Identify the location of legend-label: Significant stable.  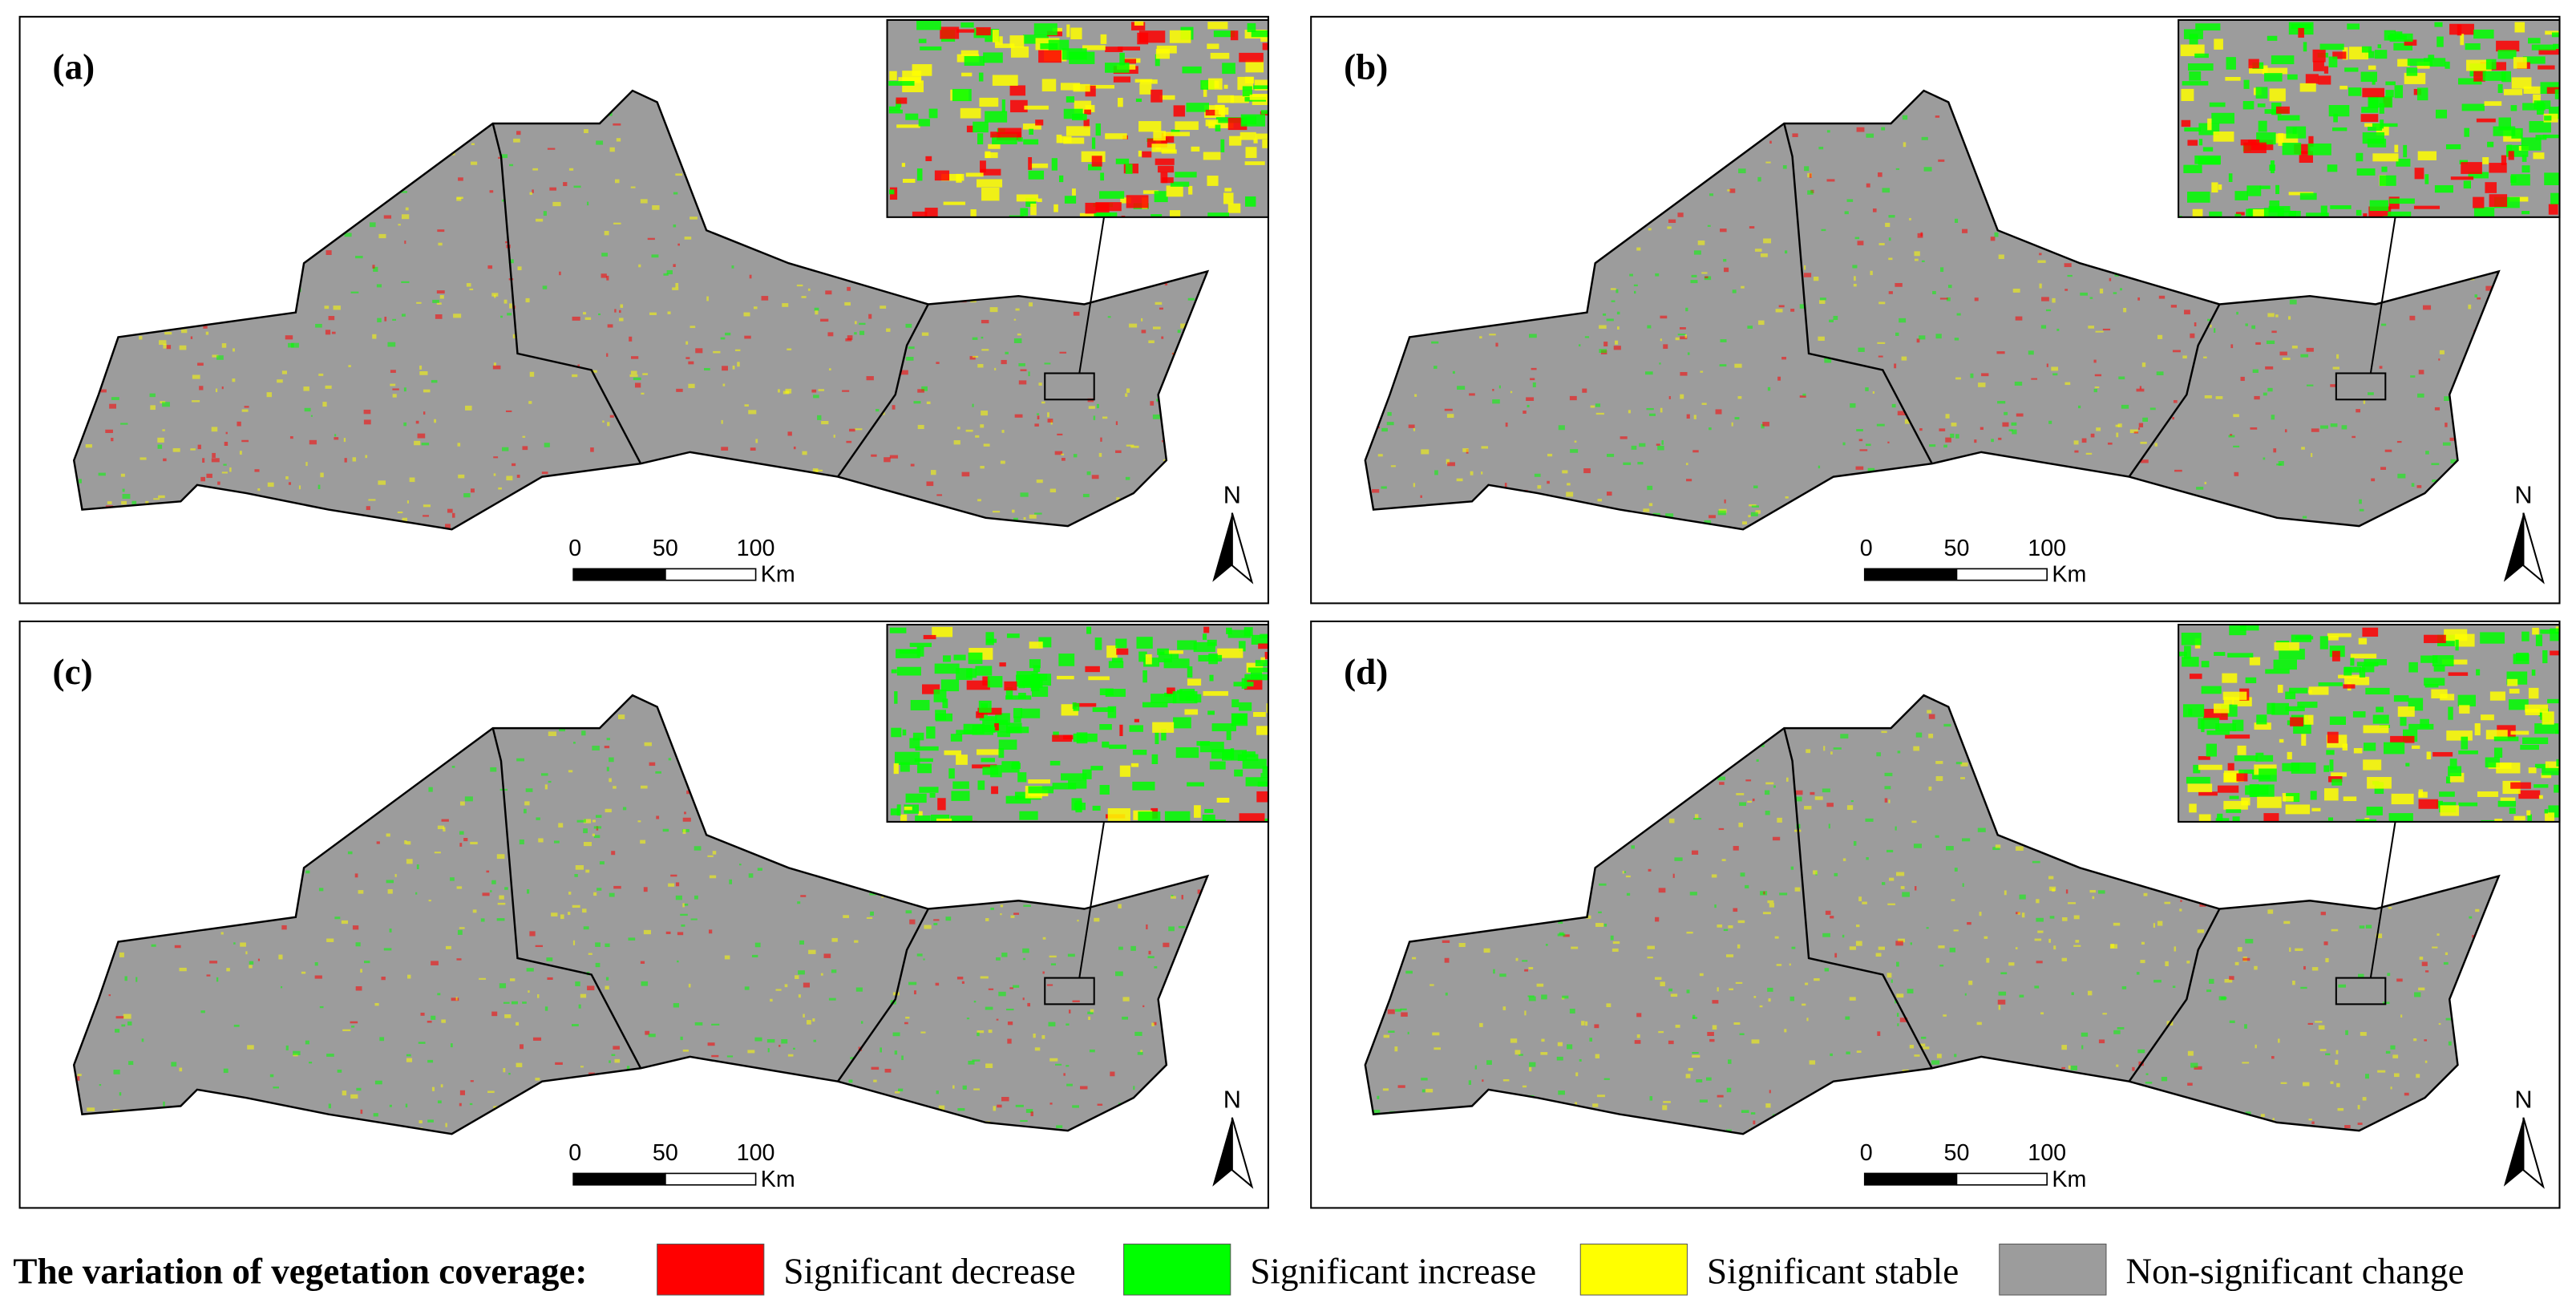
(1833, 1272).